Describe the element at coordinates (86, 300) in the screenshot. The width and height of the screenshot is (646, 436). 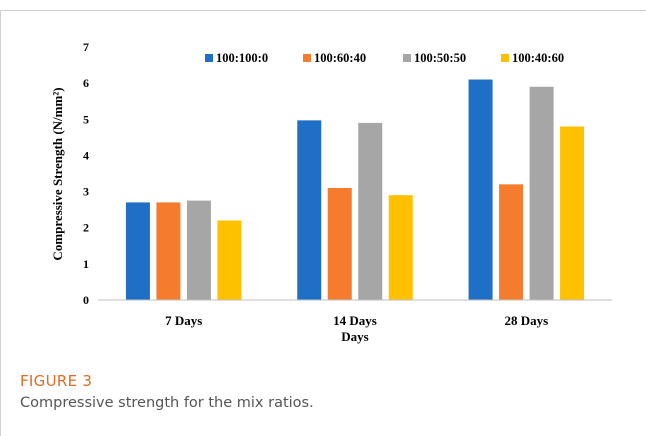
I see `y-tick-label: 0` at that location.